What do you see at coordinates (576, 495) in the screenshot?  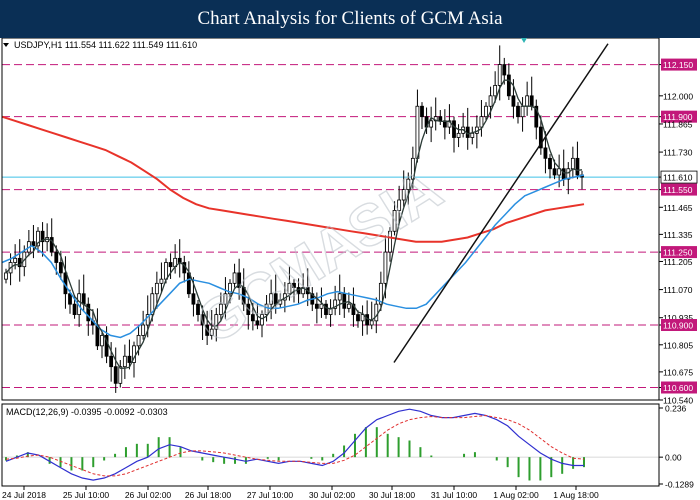 I see `x-tick-label: 1 Aug 18:00` at bounding box center [576, 495].